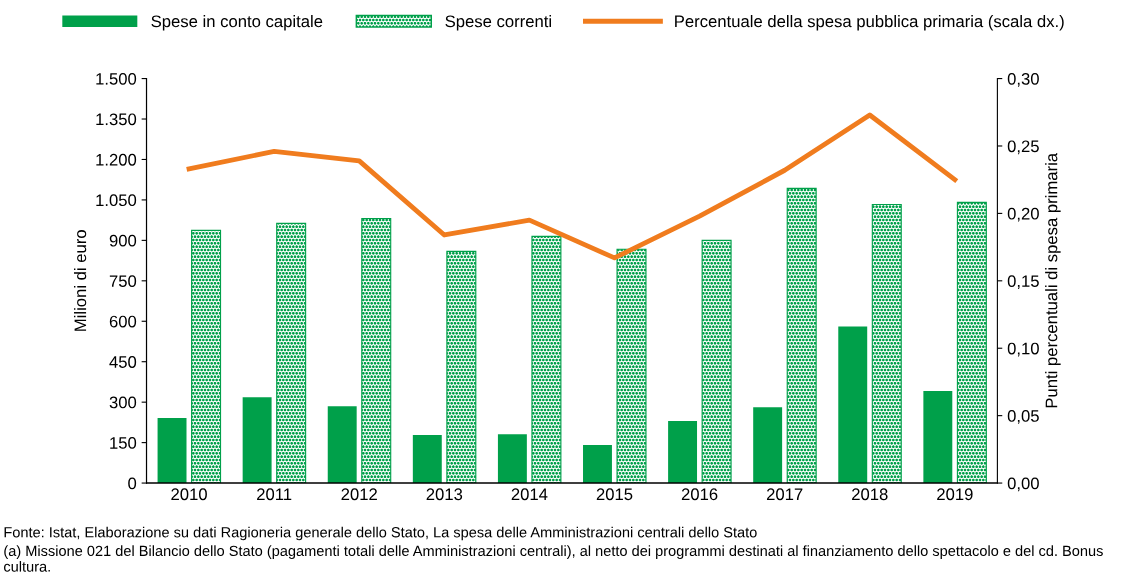 The height and width of the screenshot is (582, 1127). What do you see at coordinates (116, 200) in the screenshot?
I see `y-tick-label: 1.050` at bounding box center [116, 200].